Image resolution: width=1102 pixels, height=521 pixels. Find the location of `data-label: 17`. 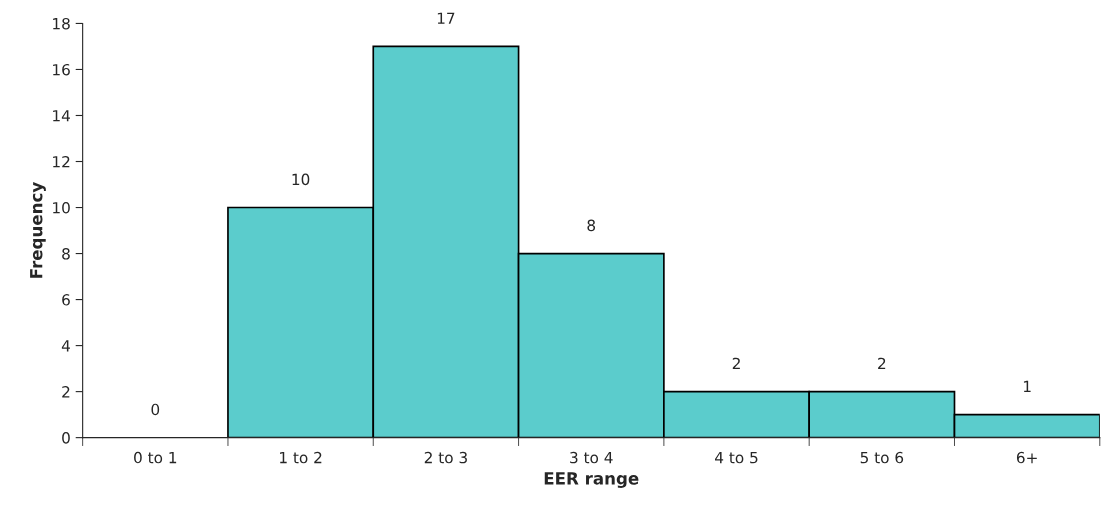

data-label: 17 is located at coordinates (446, 18).